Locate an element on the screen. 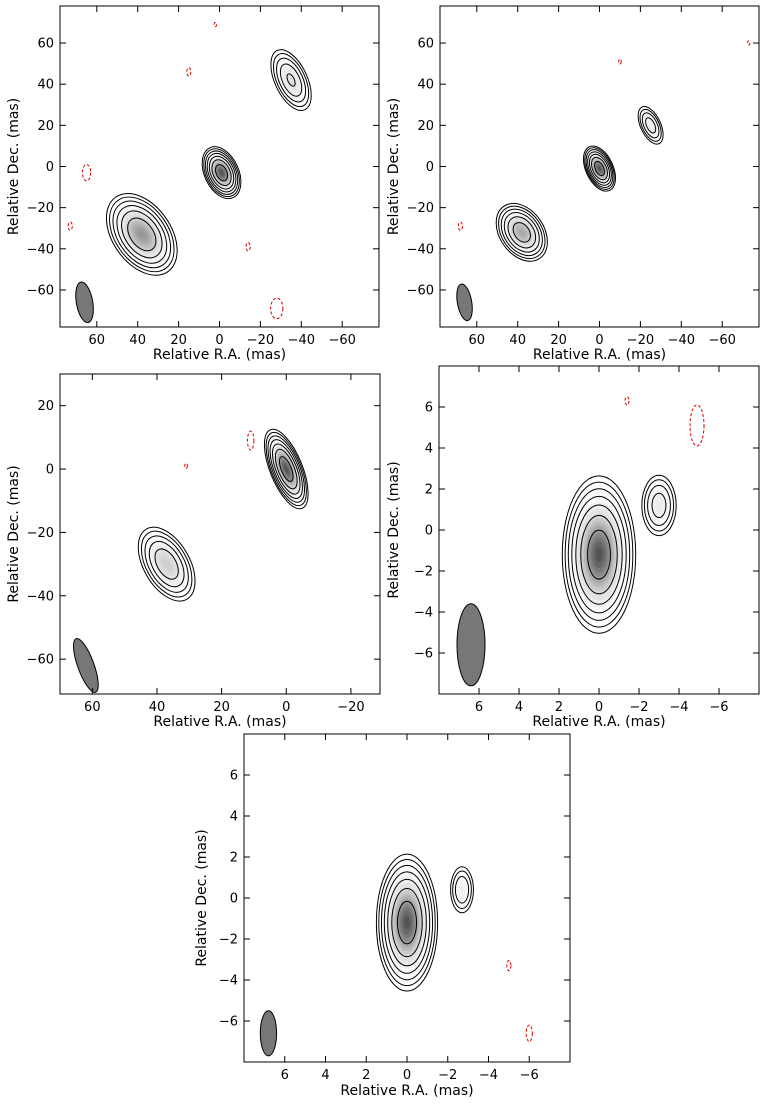 This screenshot has height=1104, width=767. panel-3-jet-knot-SE-contour is located at coordinates (166, 564).